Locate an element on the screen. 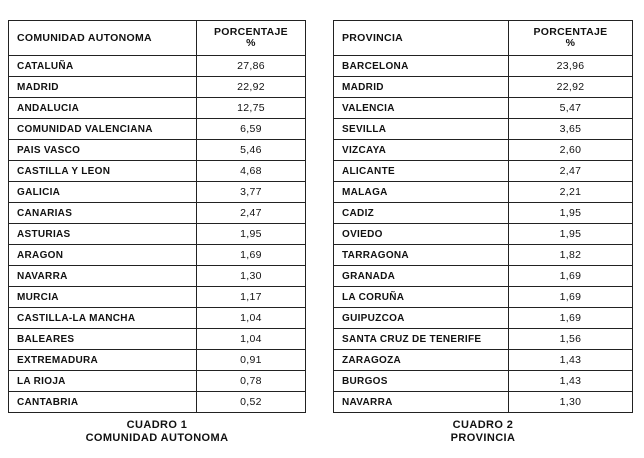 The image size is (644, 458). row: BURGOS 1,43 is located at coordinates (483, 381).